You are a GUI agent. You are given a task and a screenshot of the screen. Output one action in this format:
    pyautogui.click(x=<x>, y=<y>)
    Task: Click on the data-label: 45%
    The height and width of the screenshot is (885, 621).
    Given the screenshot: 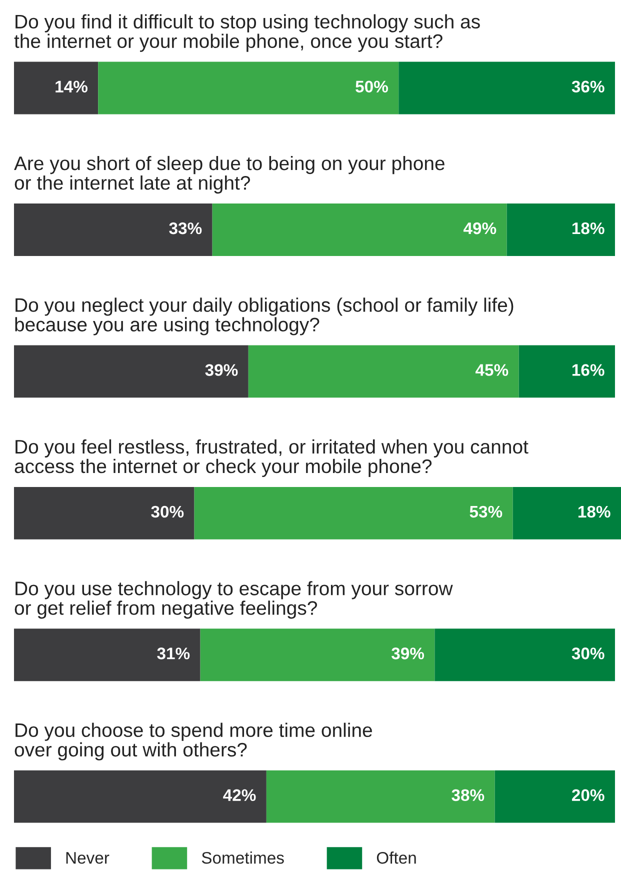 What is the action you would take?
    pyautogui.click(x=492, y=370)
    